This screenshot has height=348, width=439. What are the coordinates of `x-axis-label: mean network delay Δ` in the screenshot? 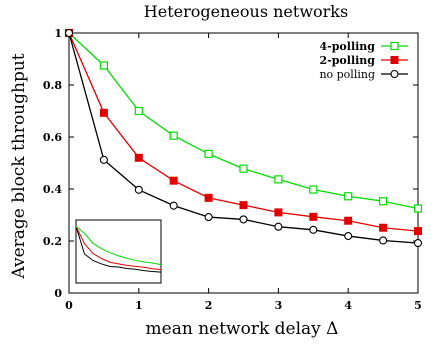 It's located at (242, 329).